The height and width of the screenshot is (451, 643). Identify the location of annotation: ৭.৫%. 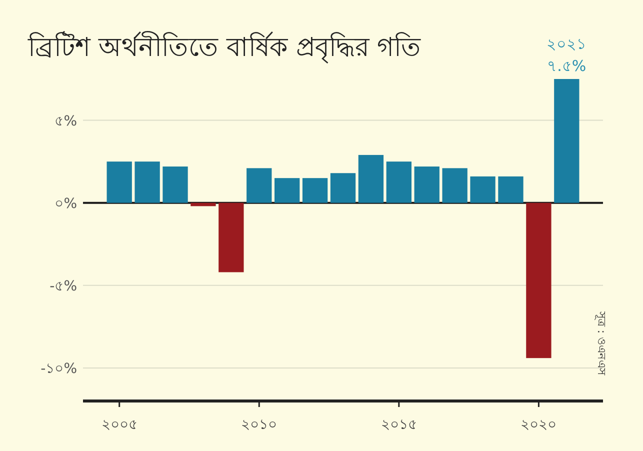
(566, 66).